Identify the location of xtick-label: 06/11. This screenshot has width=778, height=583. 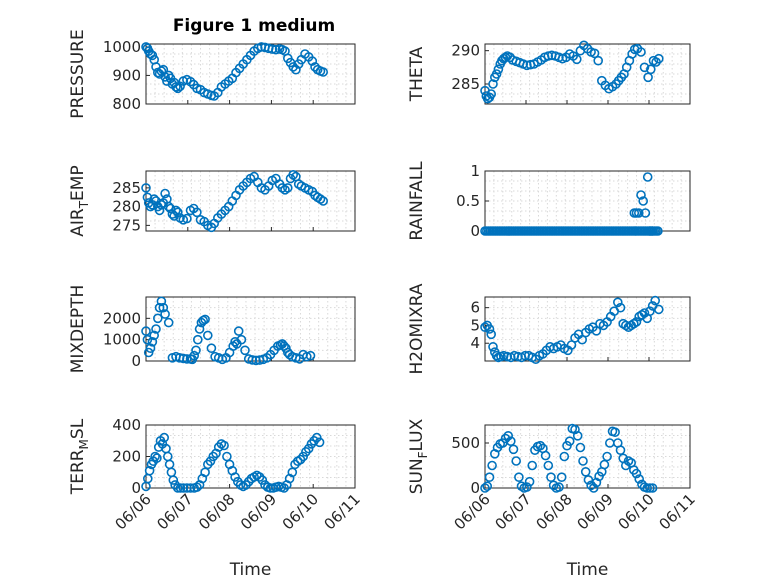
(342, 511).